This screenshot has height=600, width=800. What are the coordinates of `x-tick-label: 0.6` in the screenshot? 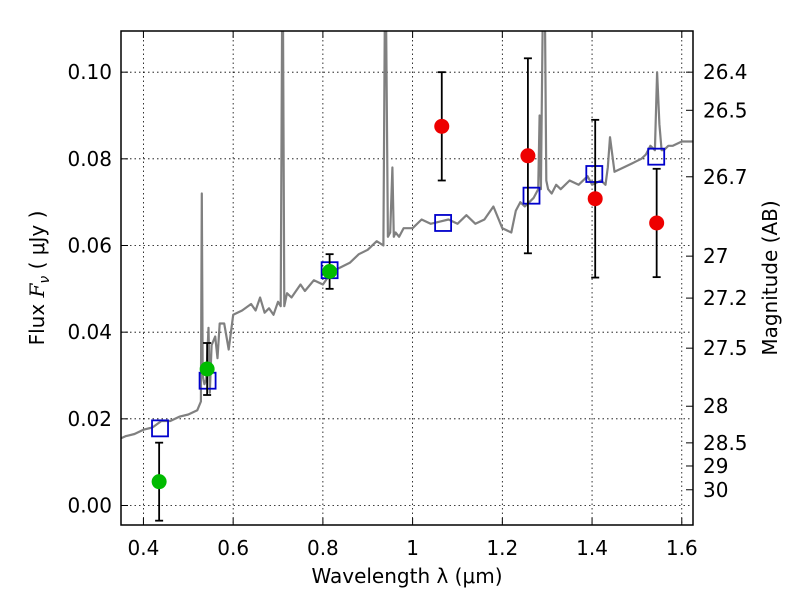 It's located at (233, 548).